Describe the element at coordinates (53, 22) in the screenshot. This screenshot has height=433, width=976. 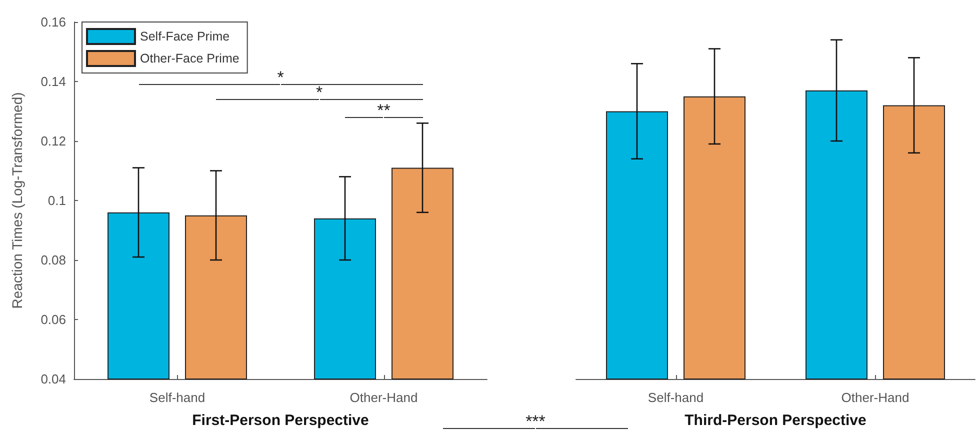
I see `y-tick-label: 0.16` at that location.